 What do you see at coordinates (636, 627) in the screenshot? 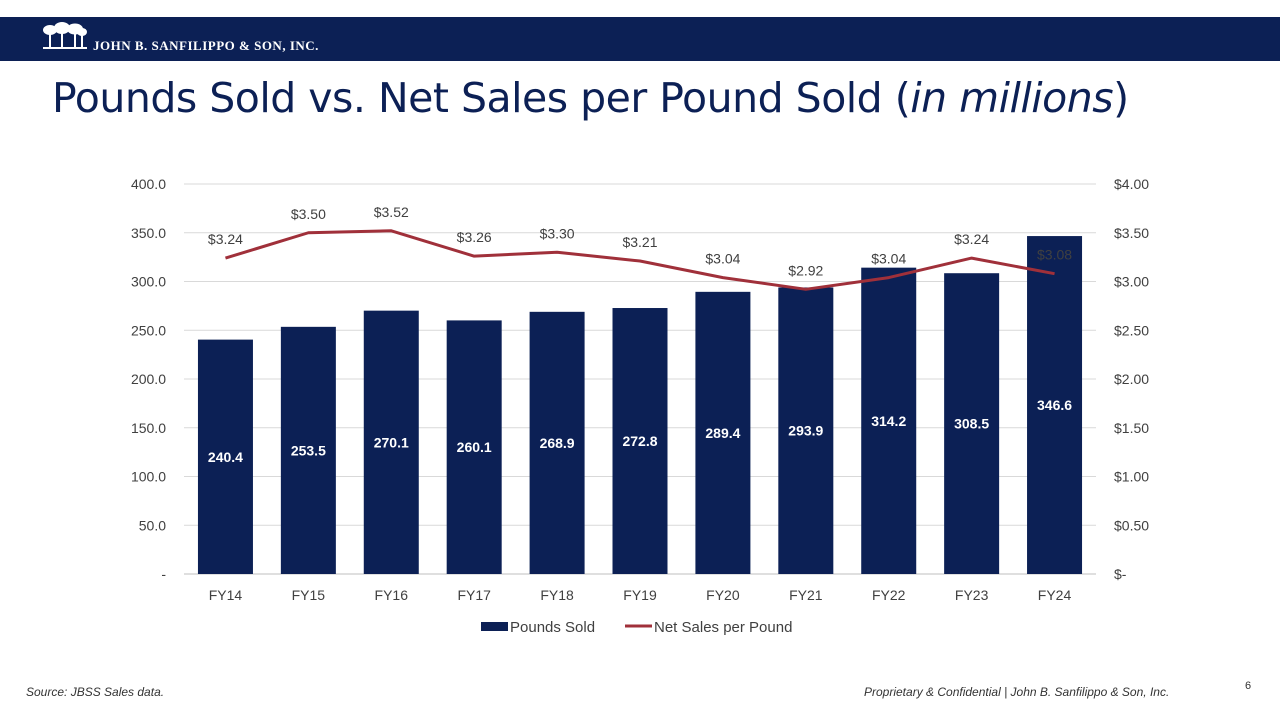
I see `legend: Pounds Sold Net Sales per Pound` at bounding box center [636, 627].